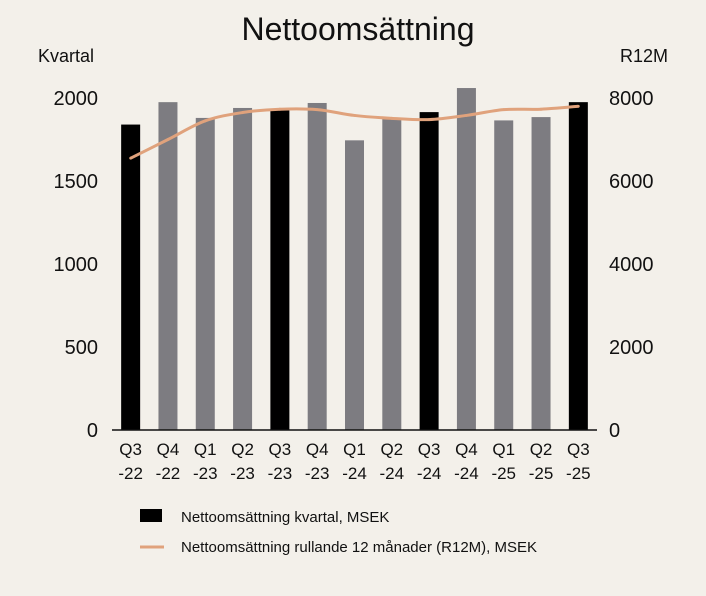 This screenshot has height=596, width=706. What do you see at coordinates (92, 431) in the screenshot?
I see `y-left-tick-label: 0` at bounding box center [92, 431].